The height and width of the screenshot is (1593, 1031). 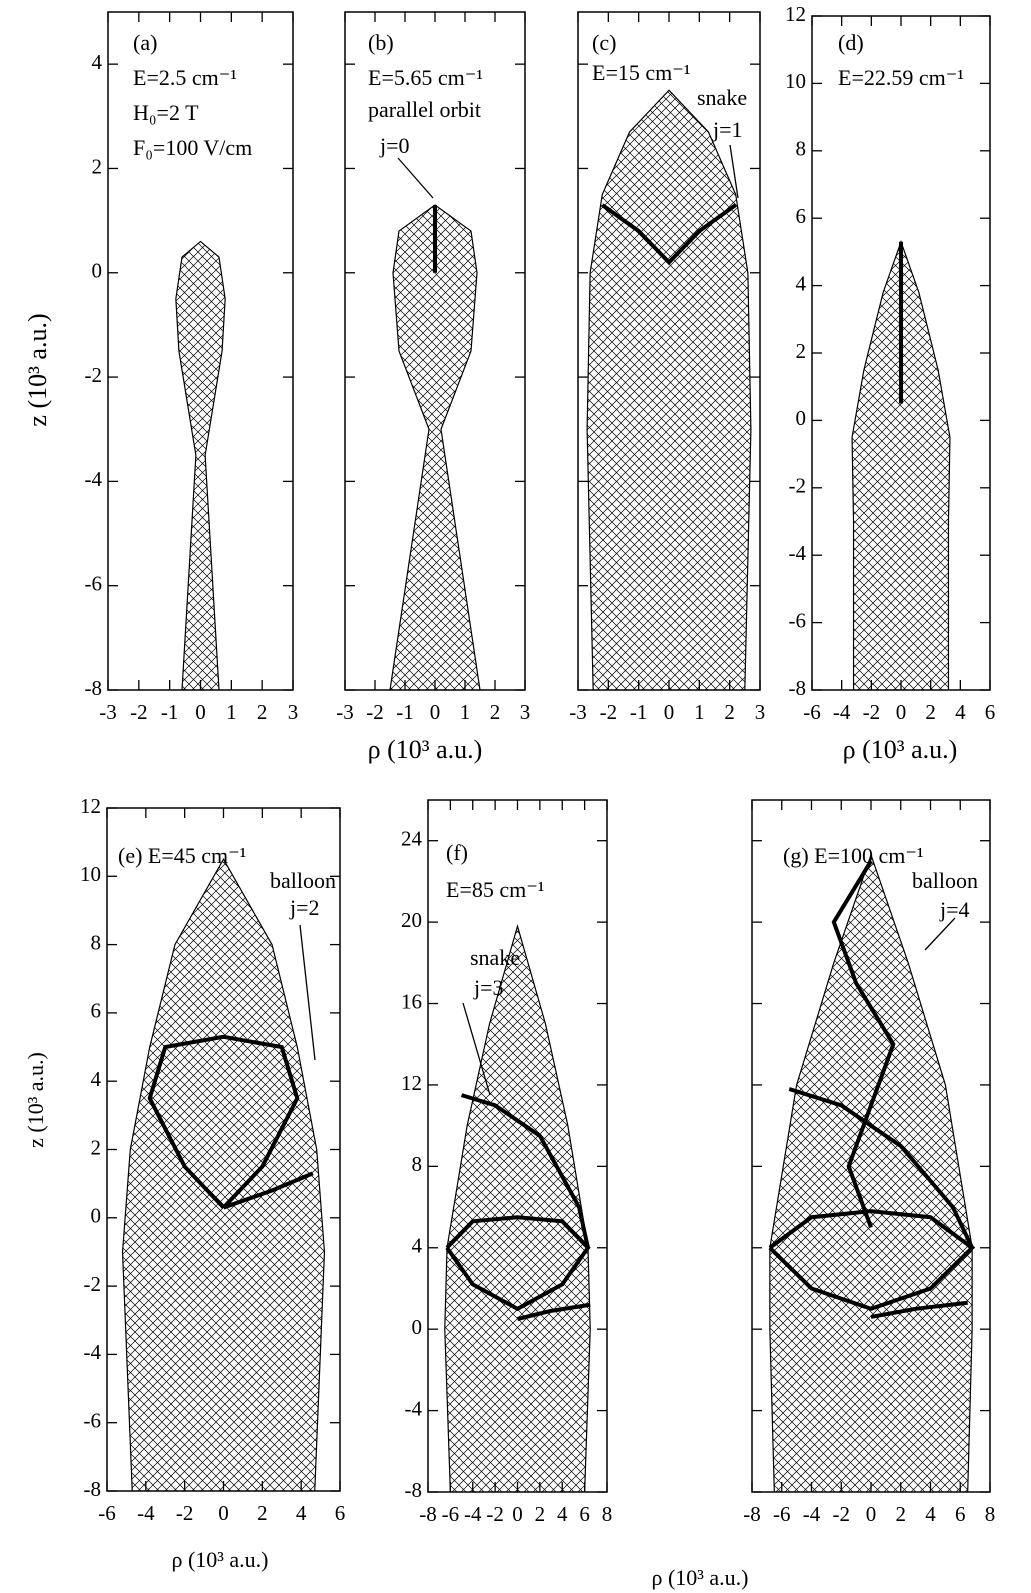 What do you see at coordinates (90, 806) in the screenshot?
I see `y-tick-label: 12` at bounding box center [90, 806].